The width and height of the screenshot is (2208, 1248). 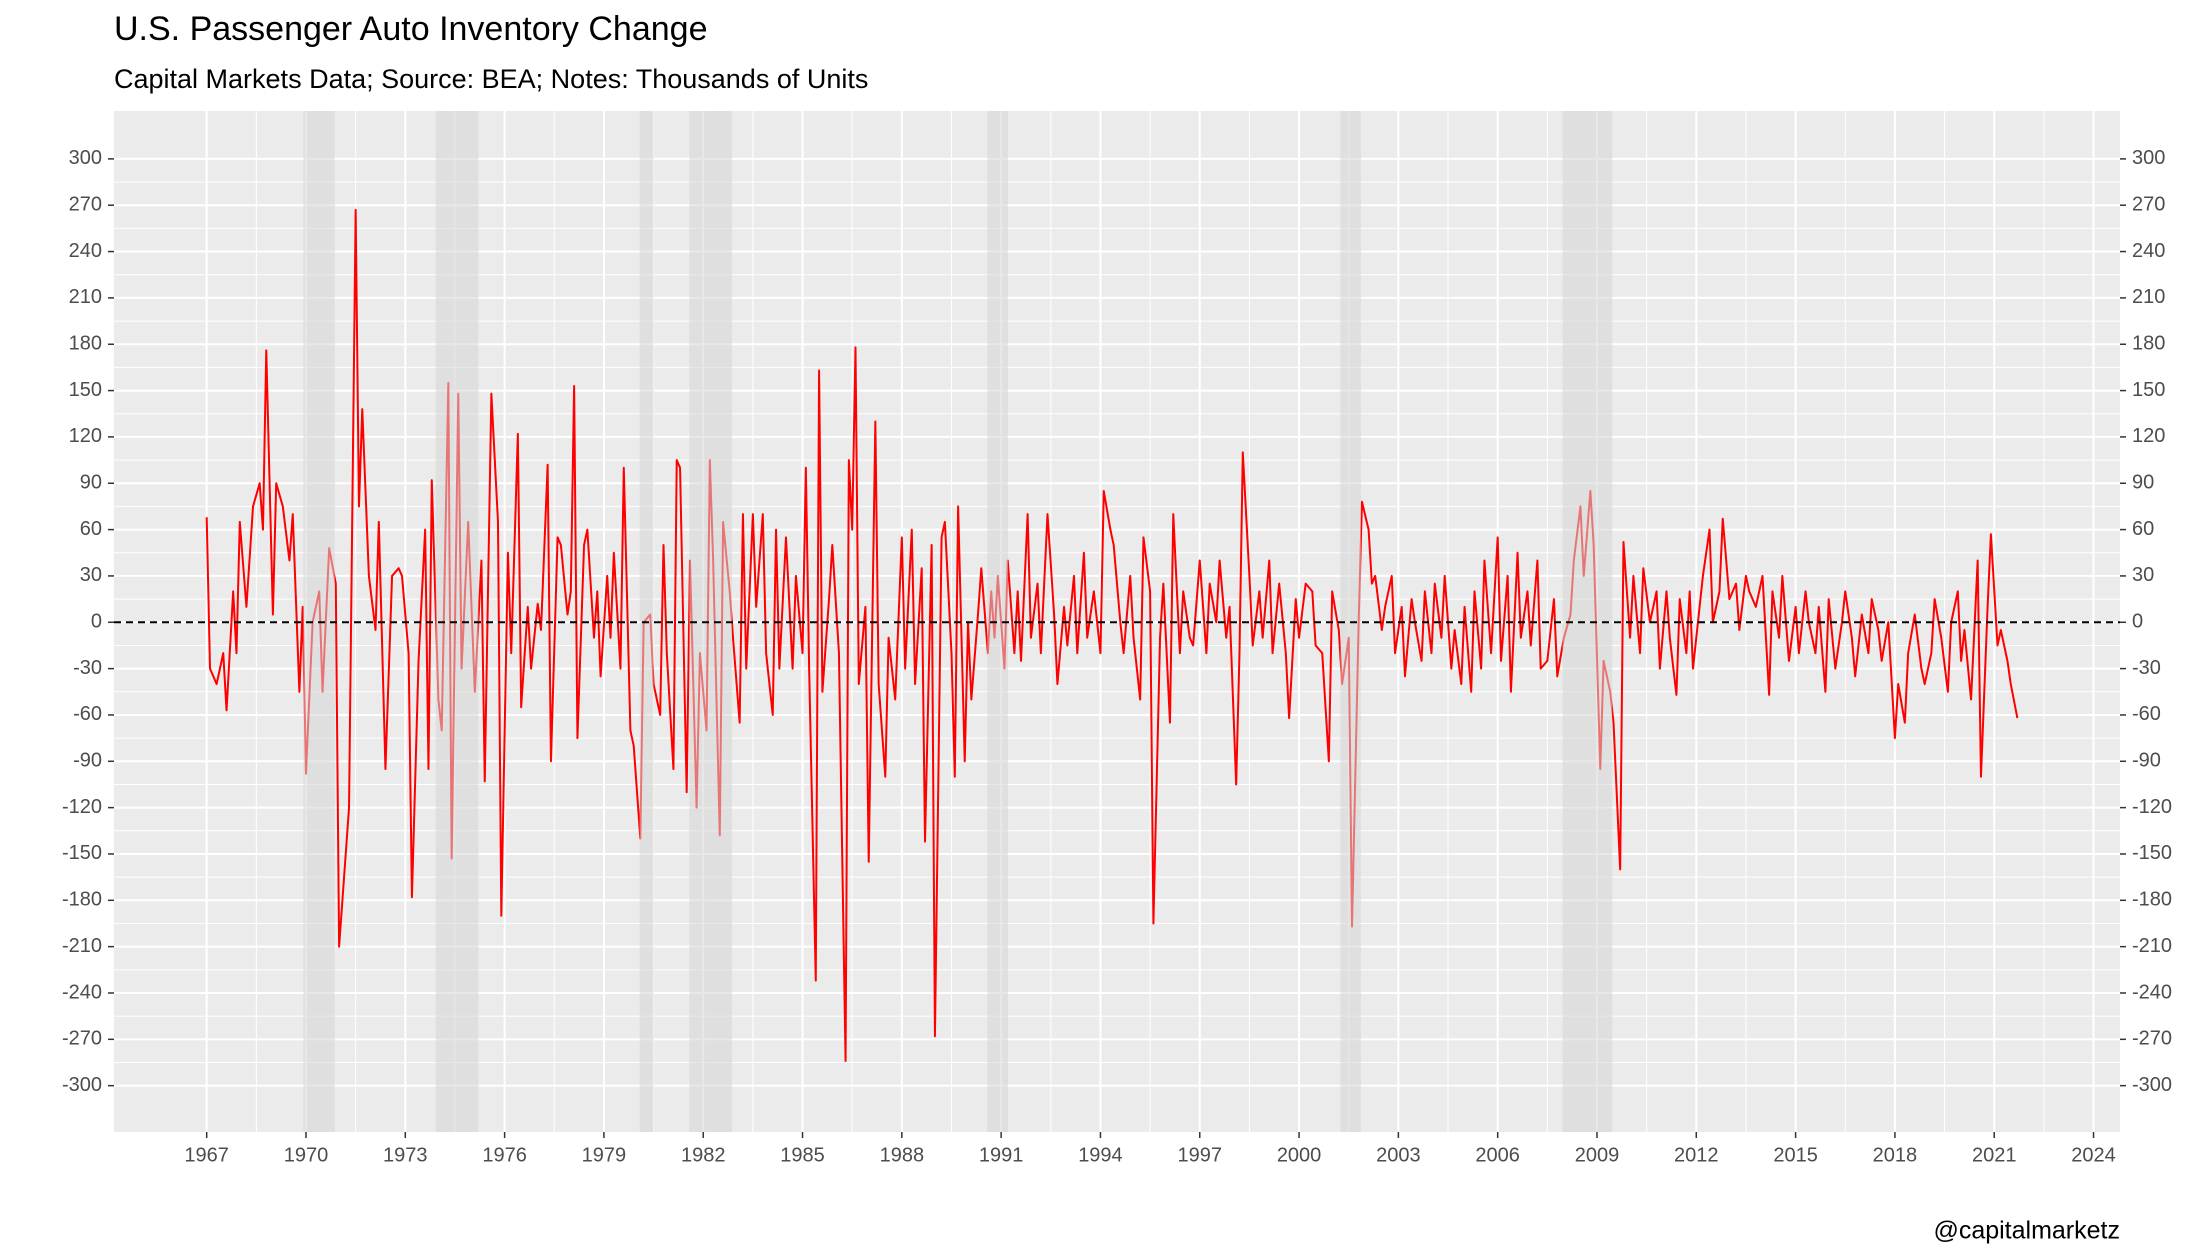 What do you see at coordinates (85, 390) in the screenshot?
I see `y-tick-label: 150` at bounding box center [85, 390].